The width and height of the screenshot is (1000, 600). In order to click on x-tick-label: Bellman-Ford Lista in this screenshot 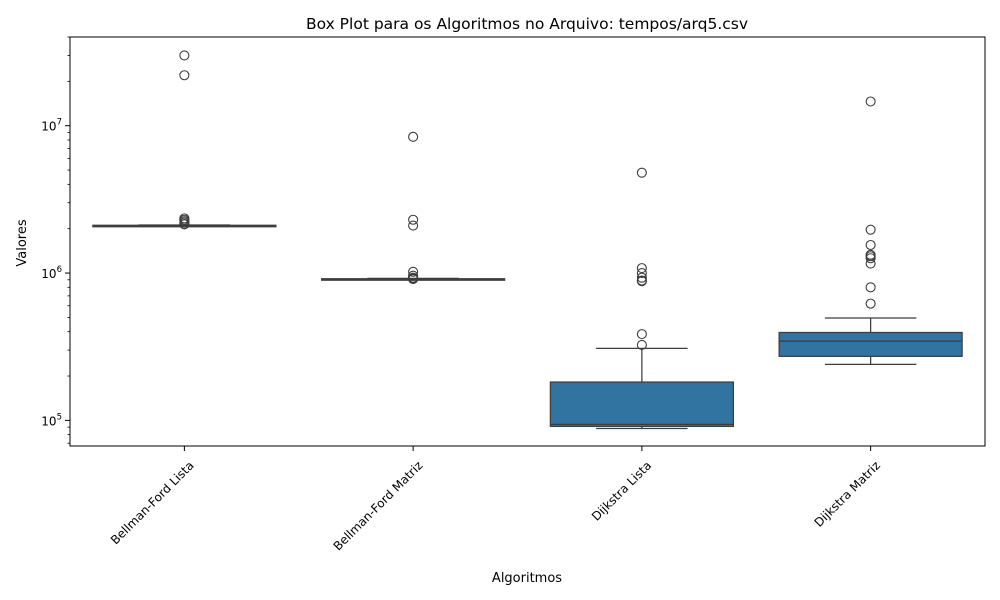, I will do `click(152, 502)`.